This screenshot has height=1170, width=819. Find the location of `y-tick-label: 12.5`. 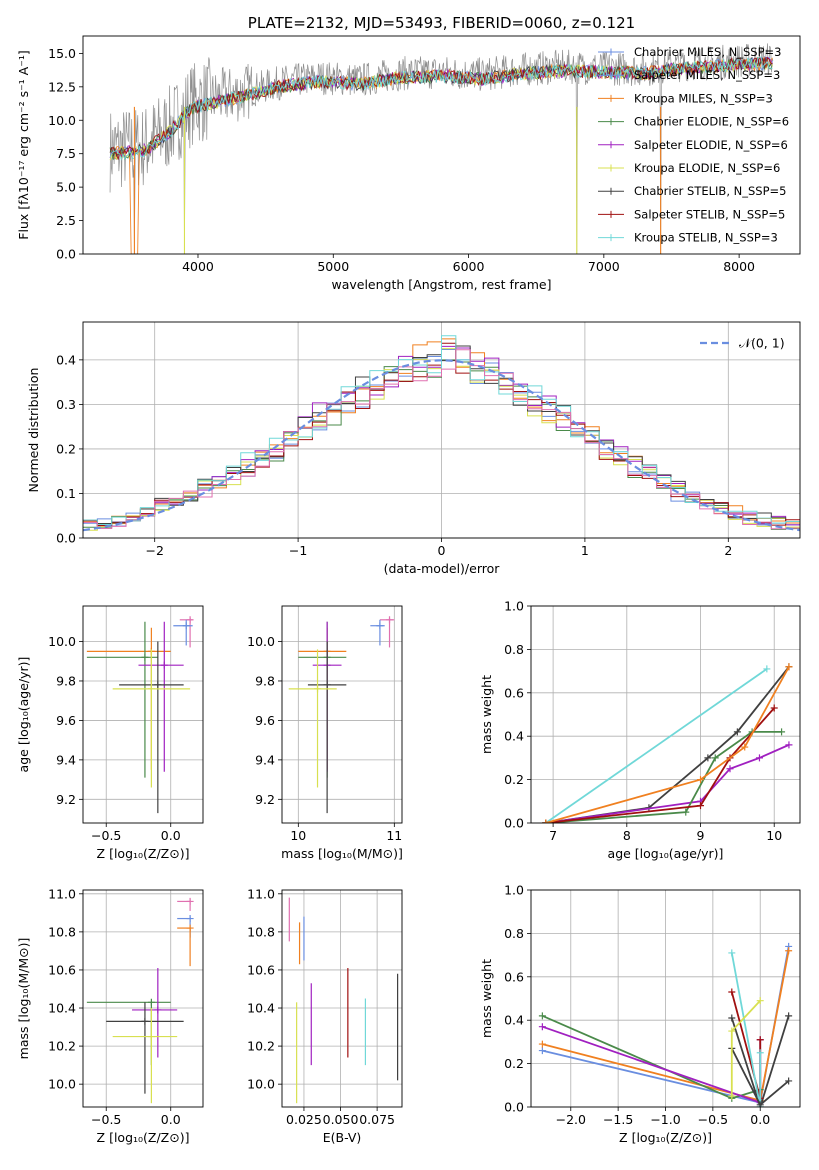

y-tick-label: 12.5 is located at coordinates (62, 86).